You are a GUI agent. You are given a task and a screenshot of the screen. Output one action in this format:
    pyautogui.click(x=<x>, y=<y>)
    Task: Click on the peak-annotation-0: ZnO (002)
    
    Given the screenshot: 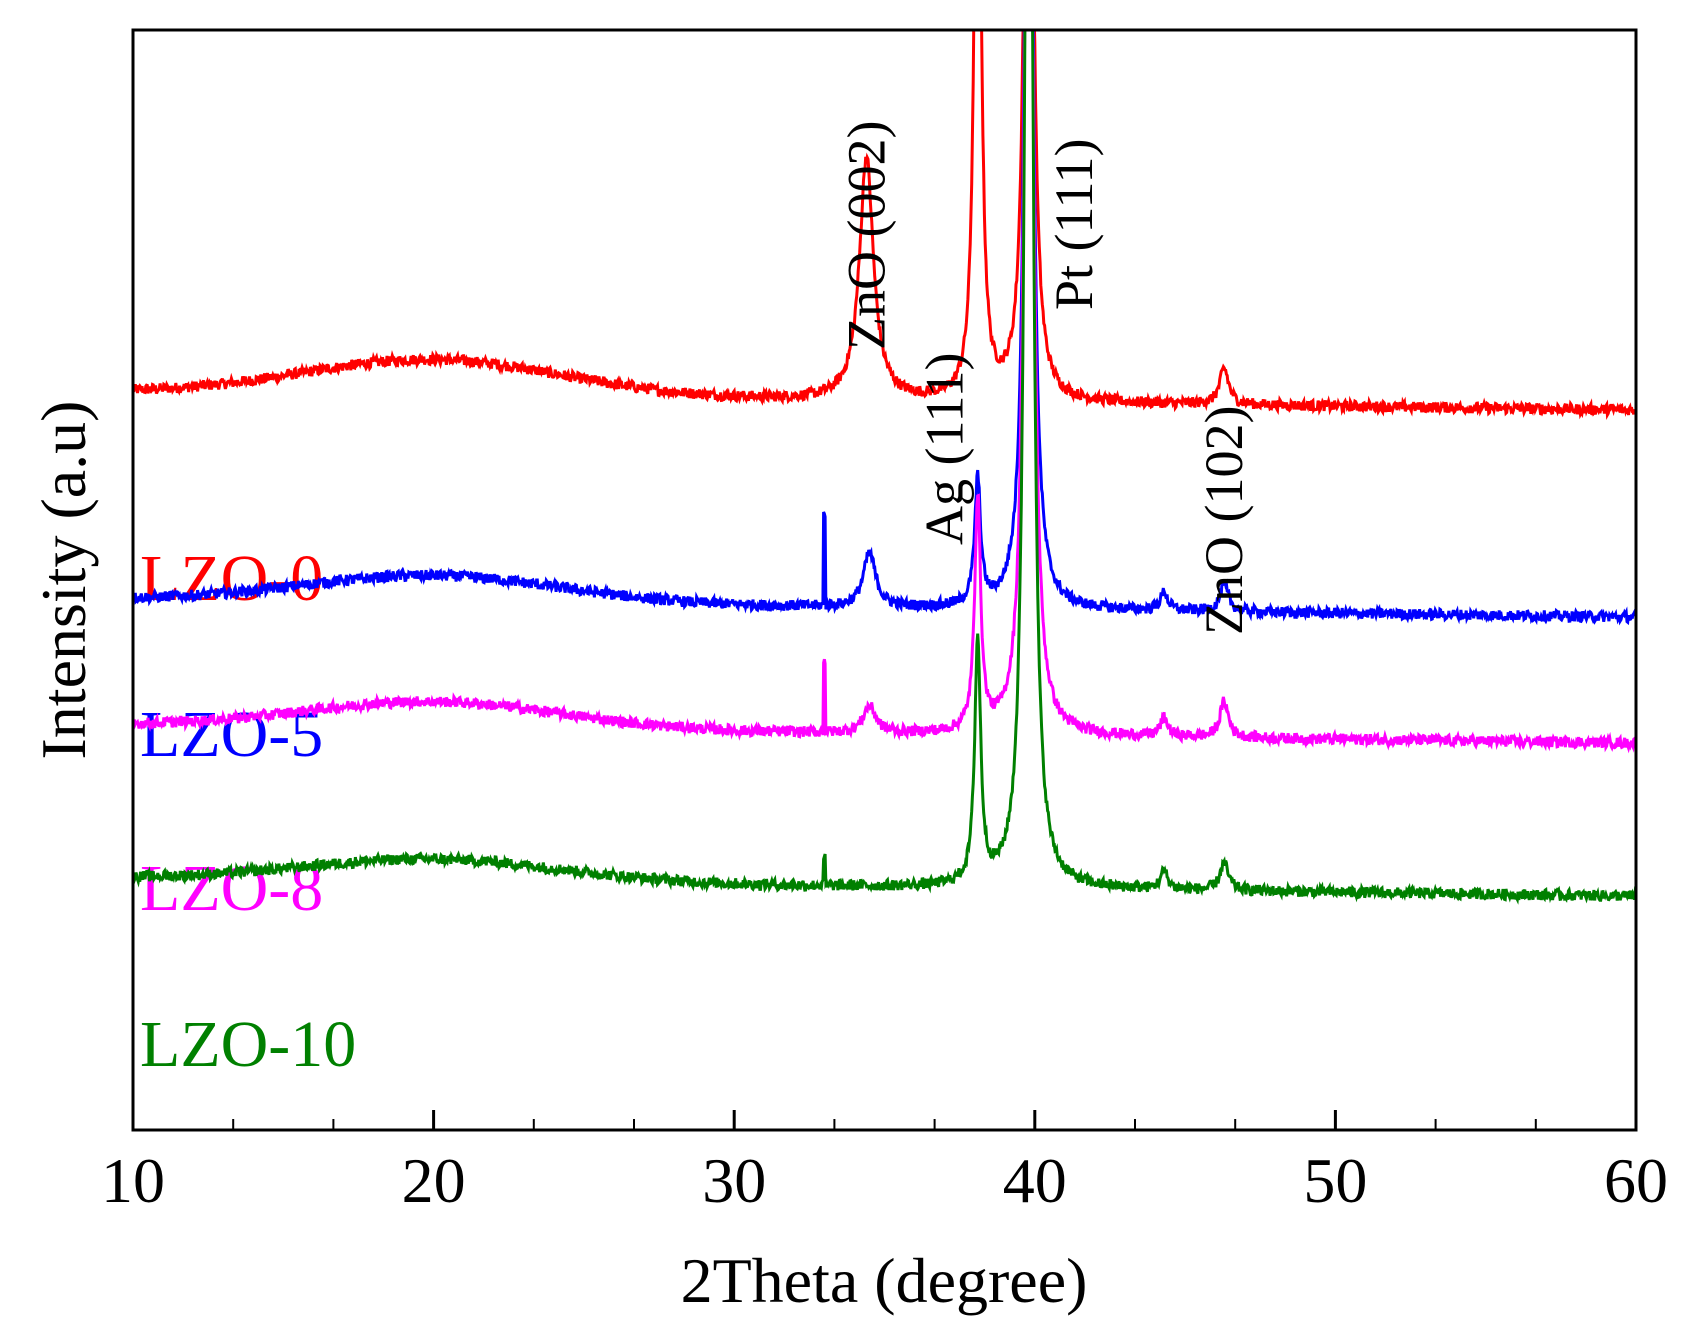 What is the action you would take?
    pyautogui.click(x=867, y=235)
    